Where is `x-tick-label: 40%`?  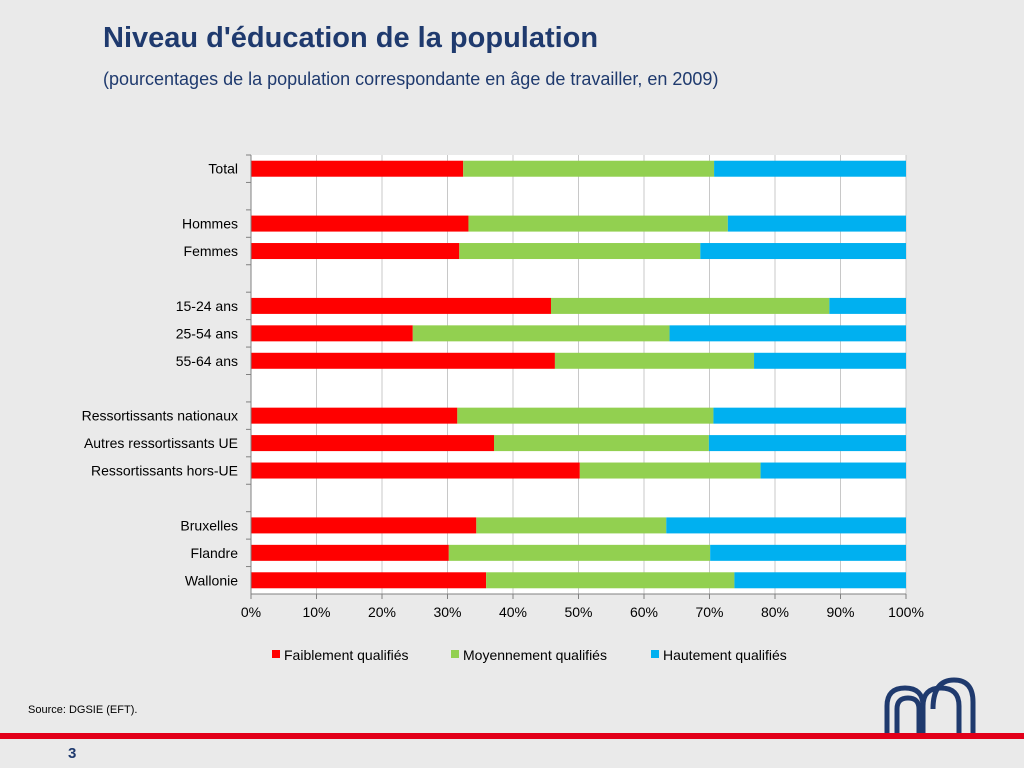
x-tick-label: 40% is located at coordinates (513, 612).